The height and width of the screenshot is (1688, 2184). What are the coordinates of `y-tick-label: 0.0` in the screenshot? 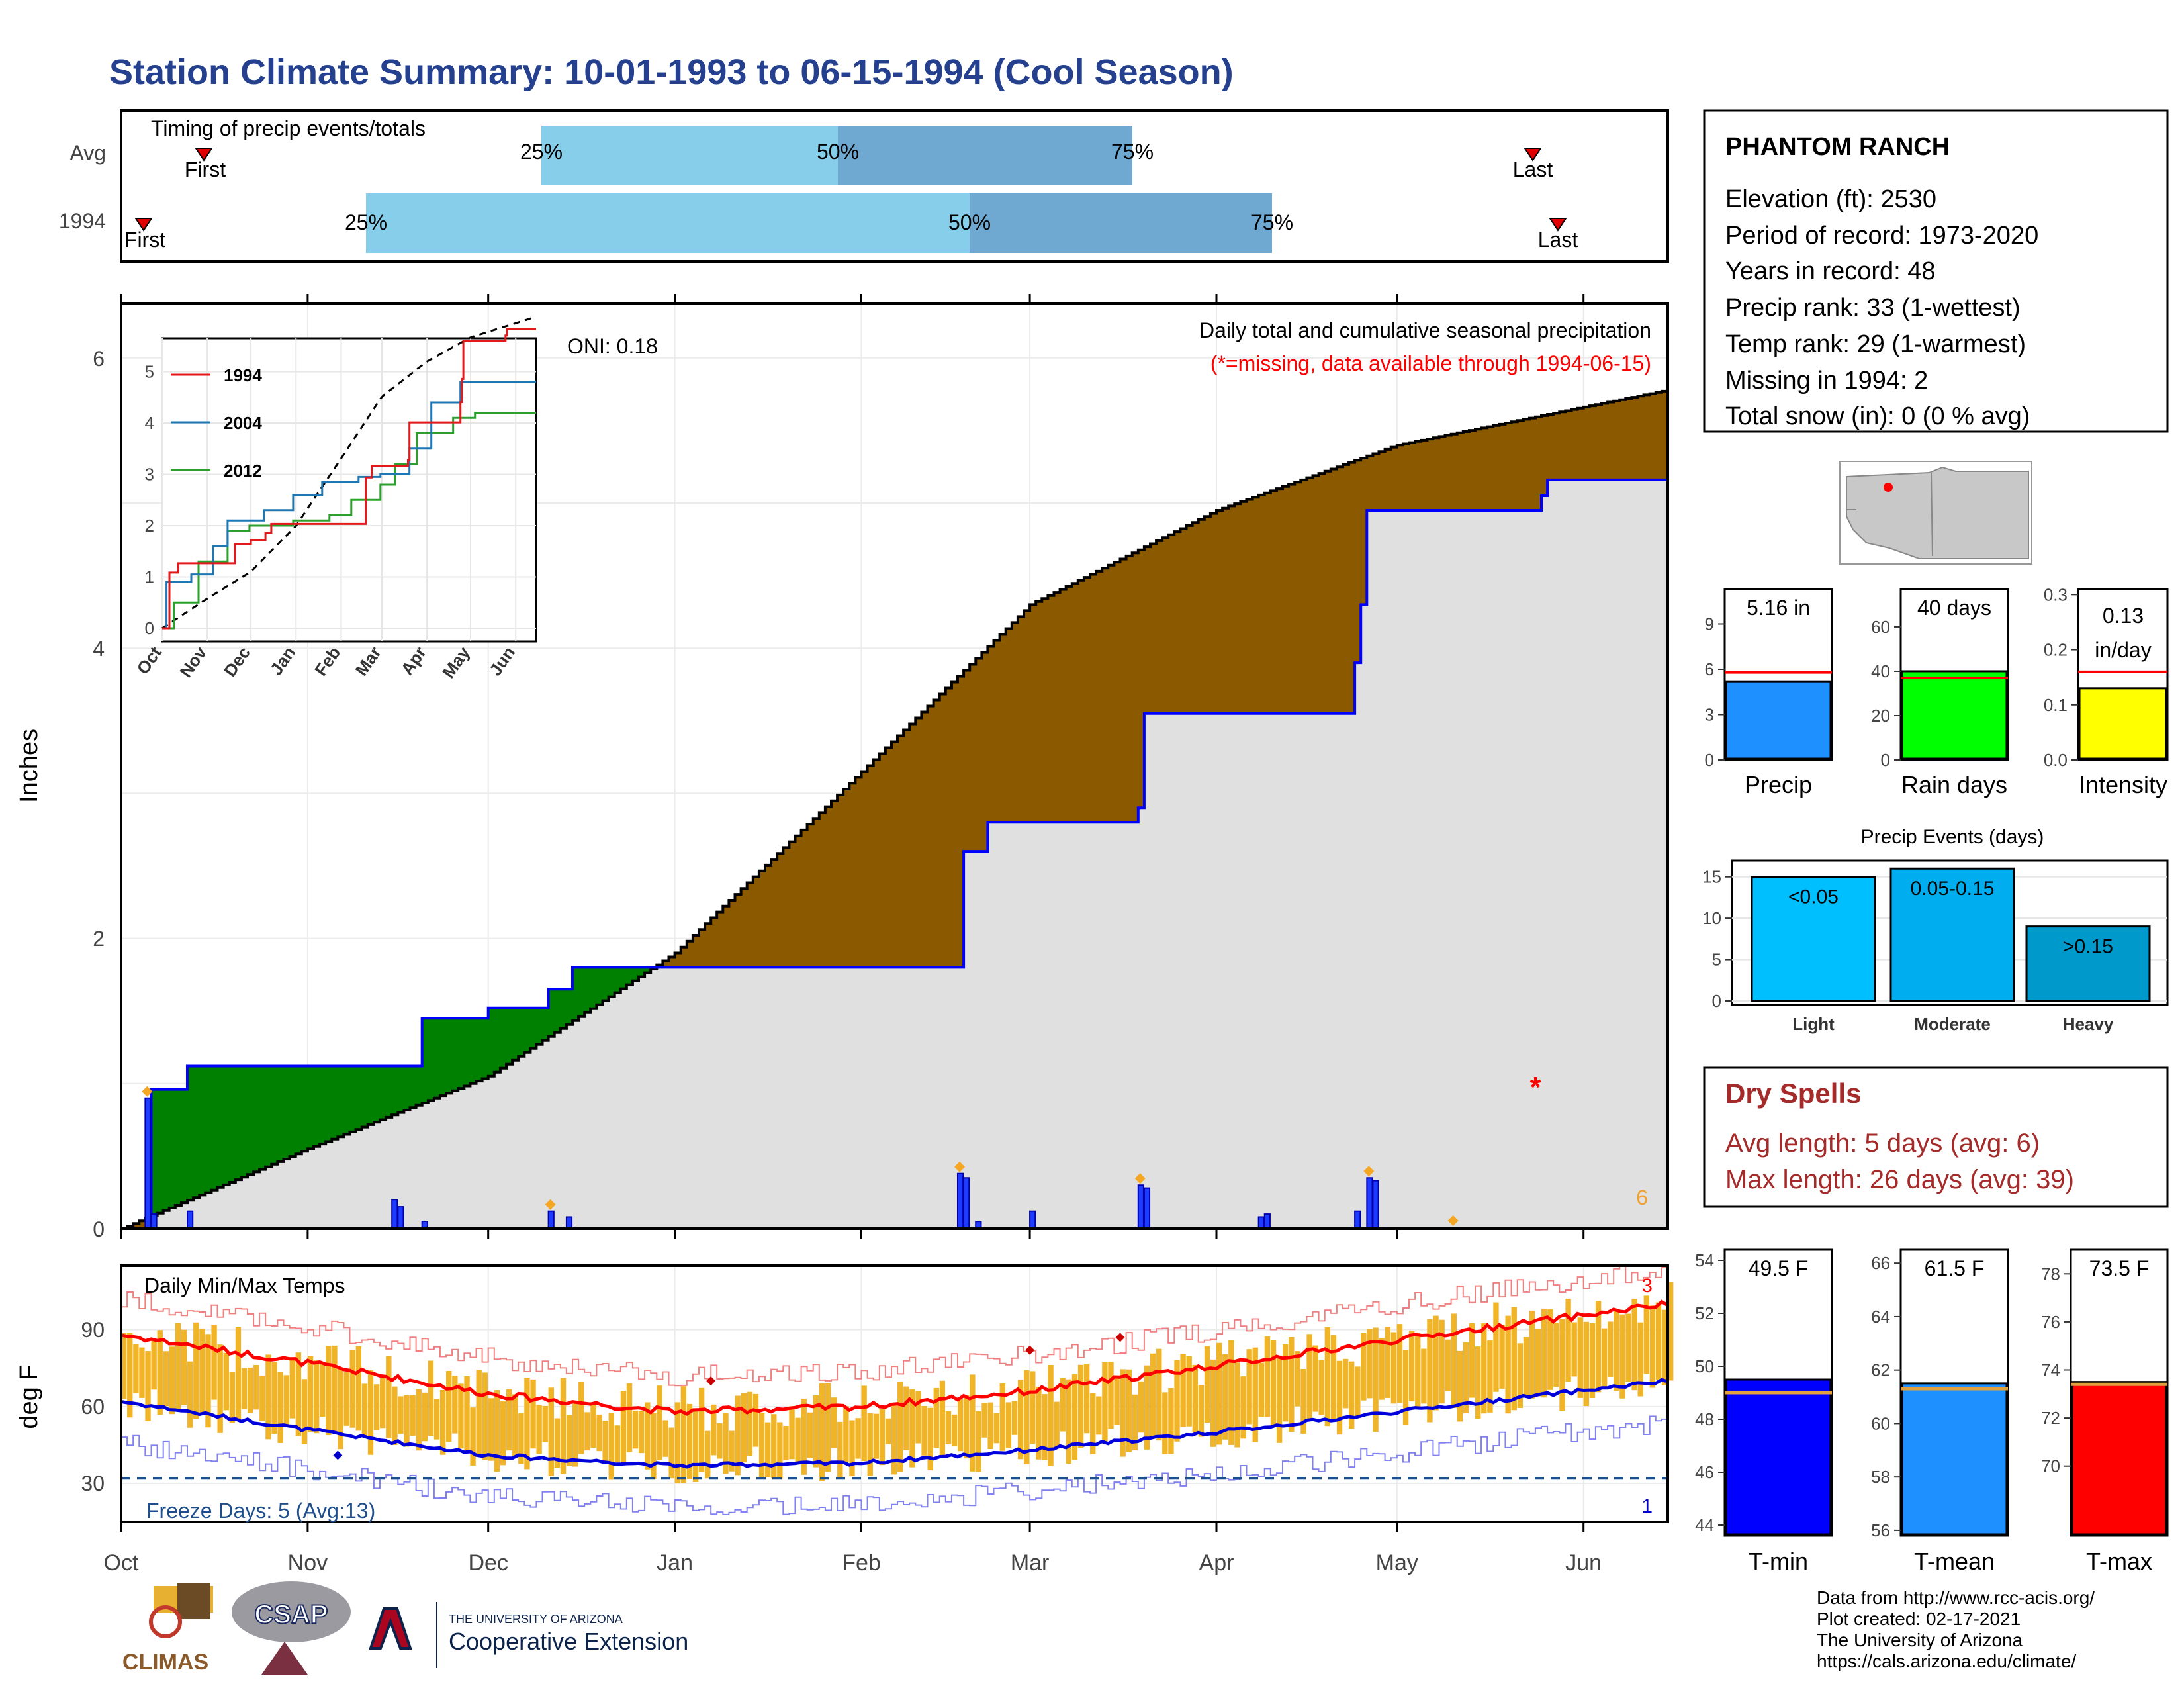 It's located at (2056, 760).